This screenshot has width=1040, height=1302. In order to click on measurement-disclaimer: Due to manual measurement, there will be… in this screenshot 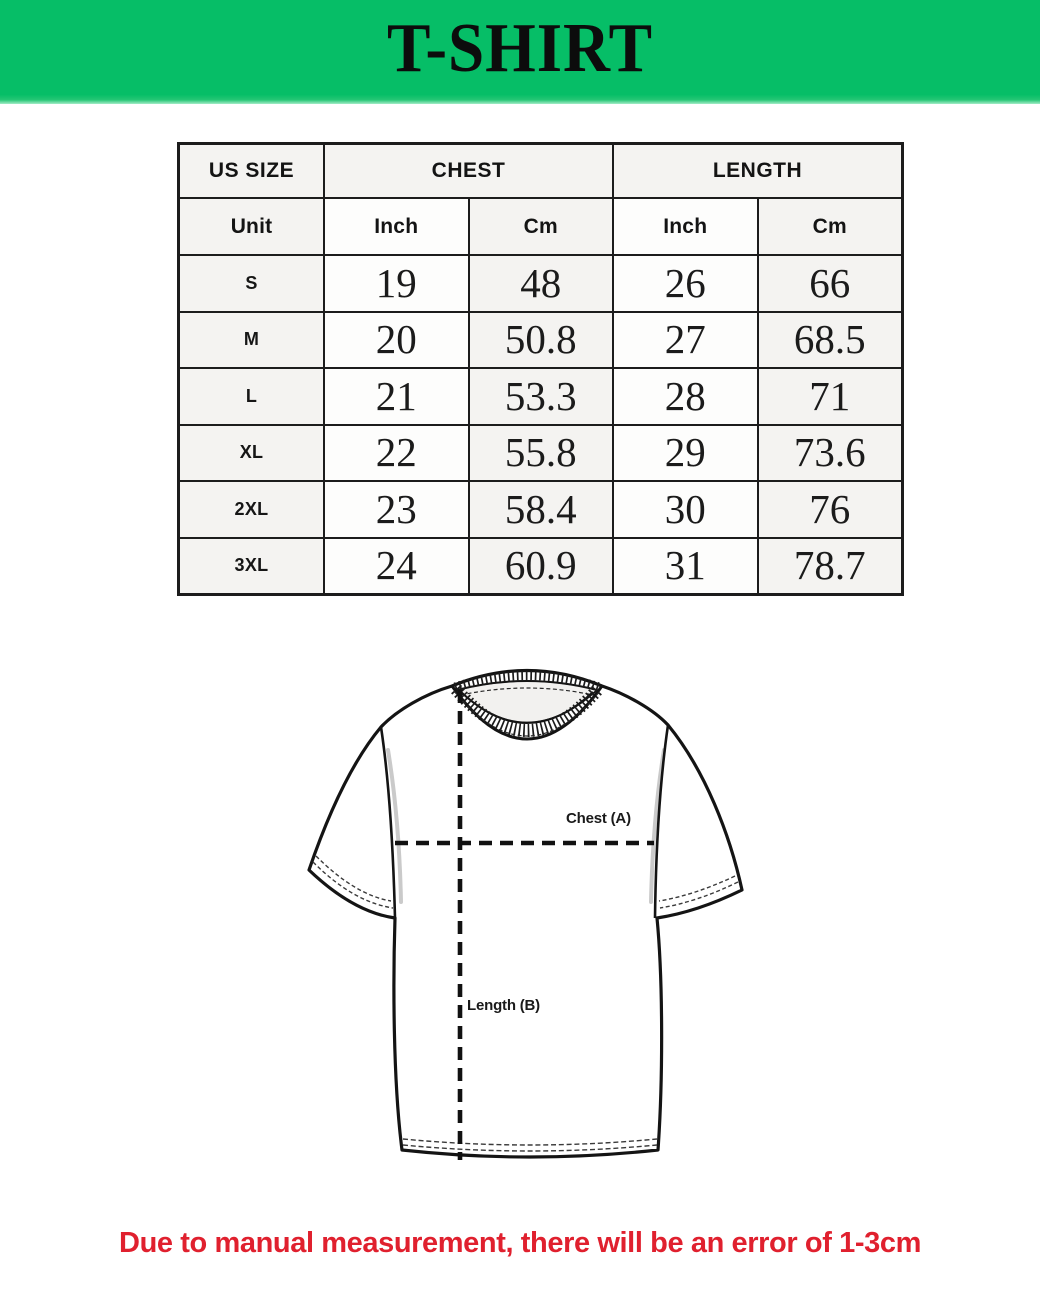, I will do `click(520, 1243)`.